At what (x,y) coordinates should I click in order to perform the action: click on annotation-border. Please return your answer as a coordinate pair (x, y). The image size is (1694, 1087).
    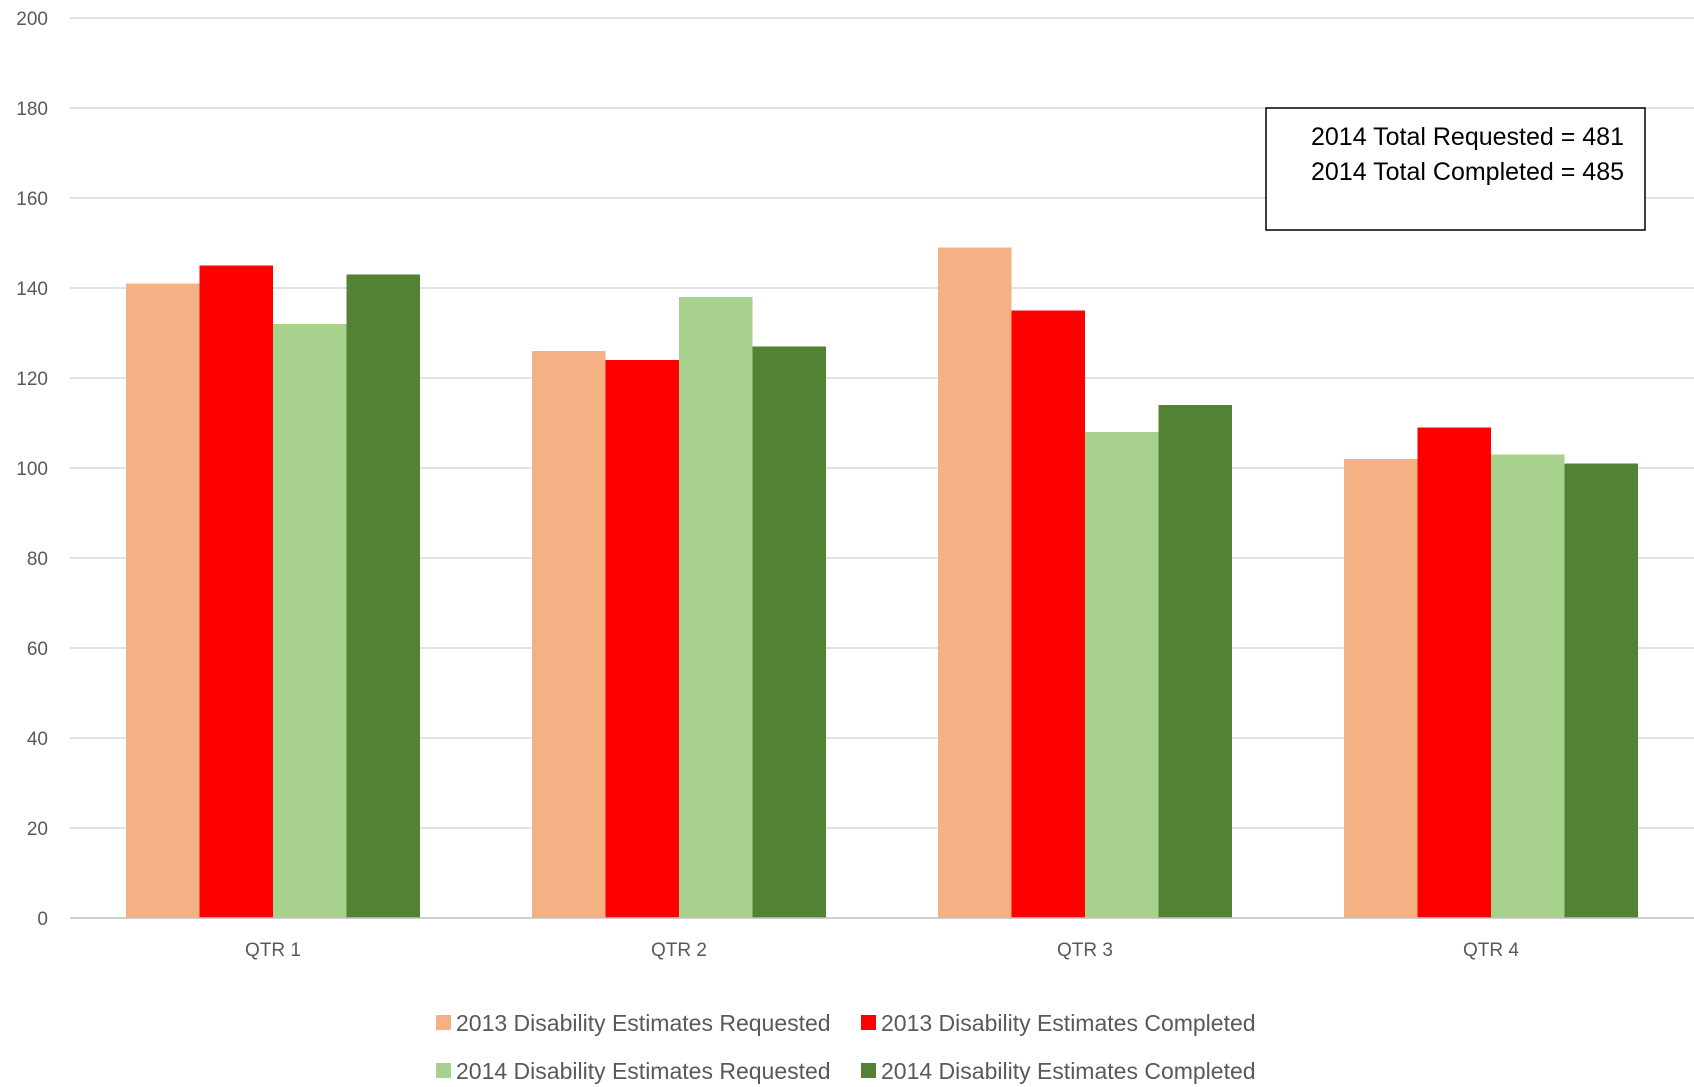
    Looking at the image, I should click on (1455, 169).